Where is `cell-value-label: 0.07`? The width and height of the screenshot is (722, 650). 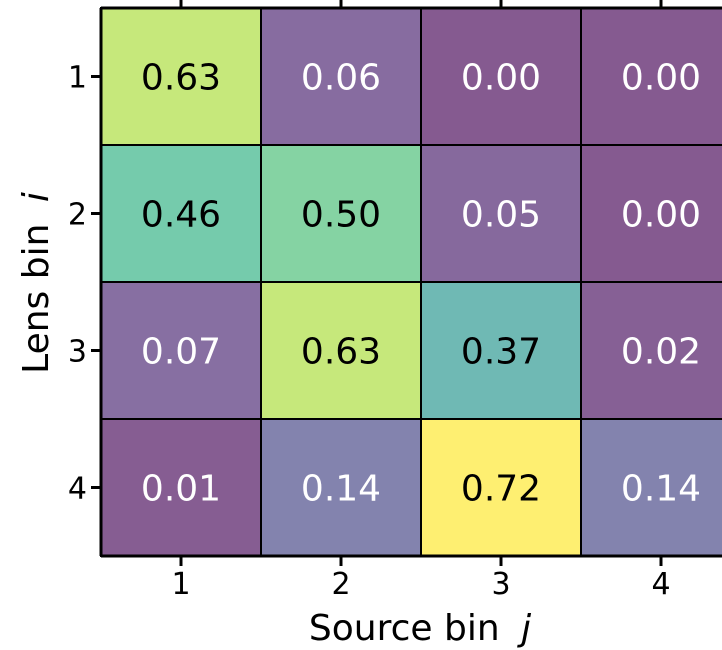 cell-value-label: 0.07 is located at coordinates (181, 352).